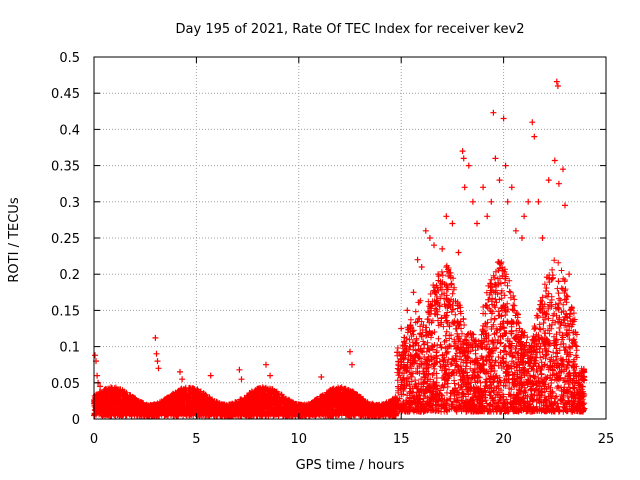 This screenshot has height=480, width=640. I want to click on y-tick-label: 0.15, so click(65, 311).